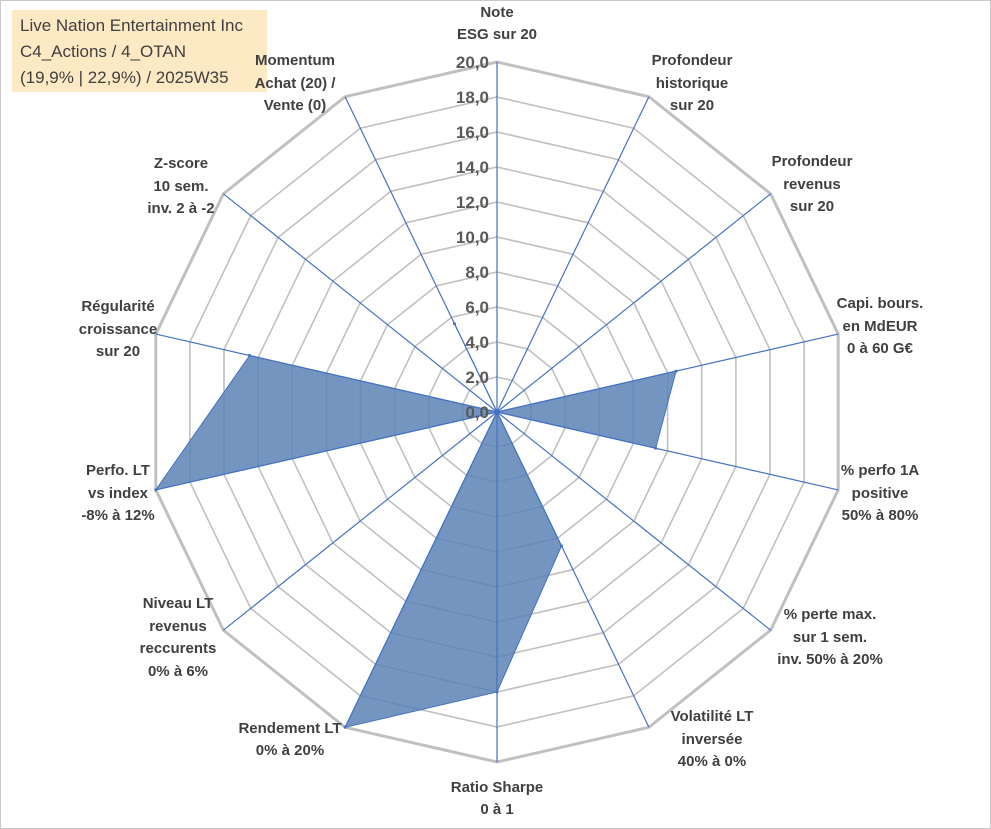 The width and height of the screenshot is (991, 829). What do you see at coordinates (830, 660) in the screenshot?
I see `axis-label-line: inv. 50% à 20%` at bounding box center [830, 660].